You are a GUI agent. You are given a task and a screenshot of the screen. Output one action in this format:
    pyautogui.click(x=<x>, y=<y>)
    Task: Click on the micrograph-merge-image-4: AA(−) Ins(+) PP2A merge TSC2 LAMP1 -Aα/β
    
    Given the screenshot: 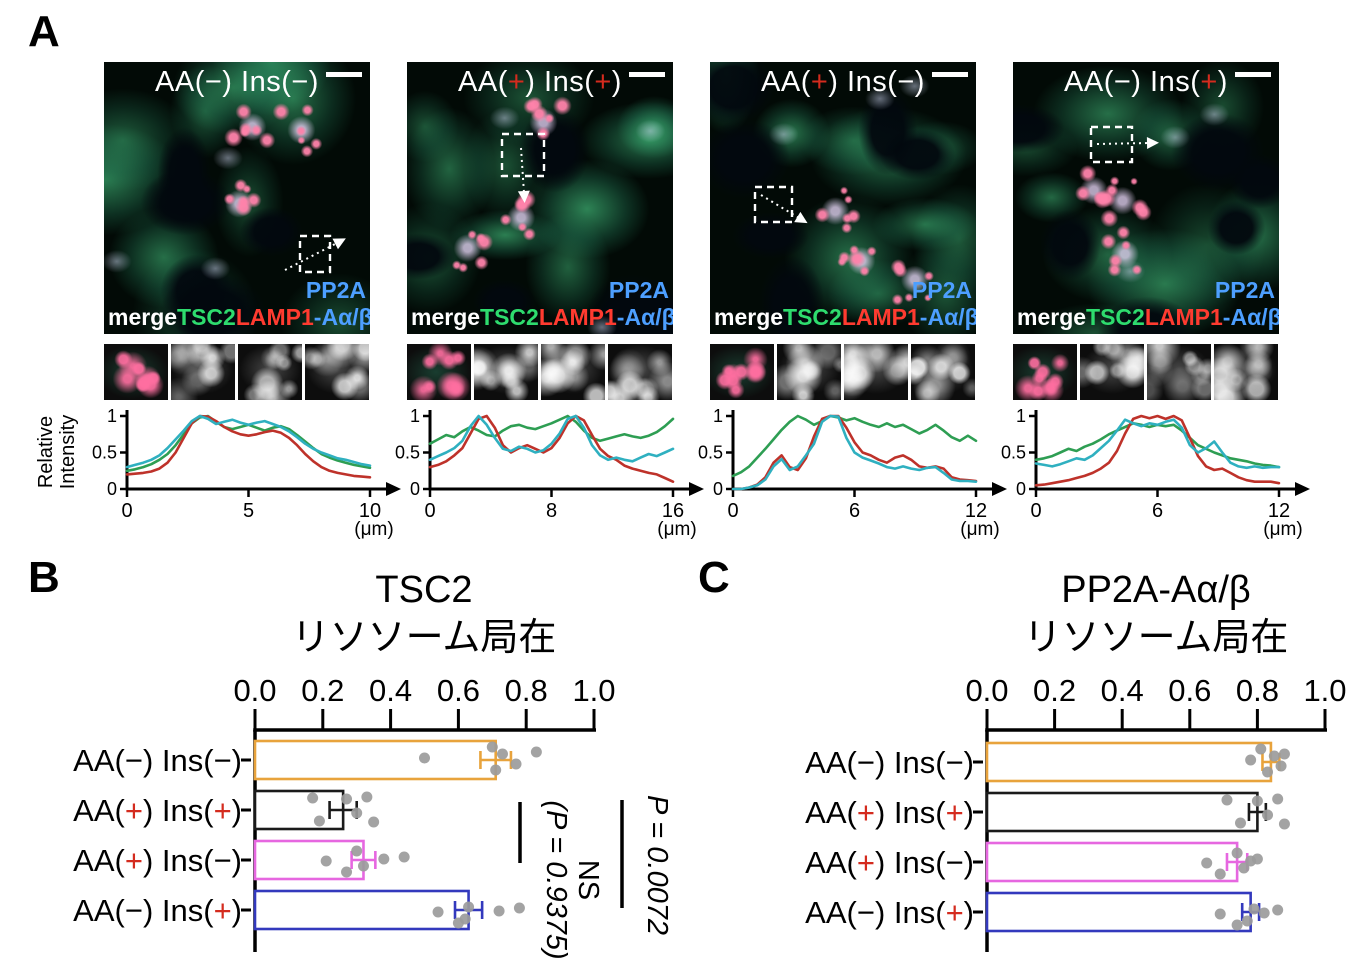 What is the action you would take?
    pyautogui.click(x=1146, y=198)
    